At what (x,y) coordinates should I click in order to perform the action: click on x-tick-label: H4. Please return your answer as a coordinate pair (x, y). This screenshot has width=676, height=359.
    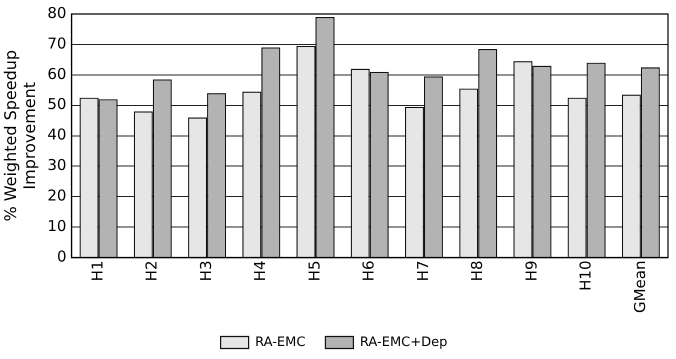
    Looking at the image, I should click on (260, 271).